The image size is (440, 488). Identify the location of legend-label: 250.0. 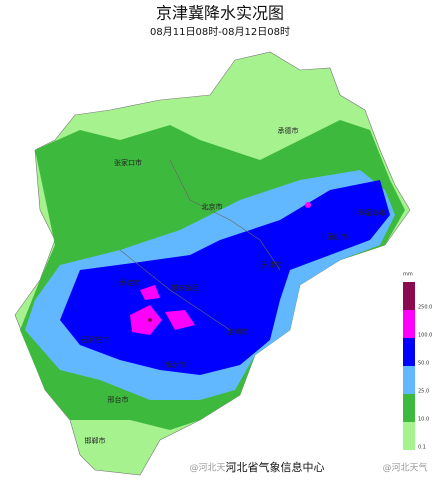
(425, 308).